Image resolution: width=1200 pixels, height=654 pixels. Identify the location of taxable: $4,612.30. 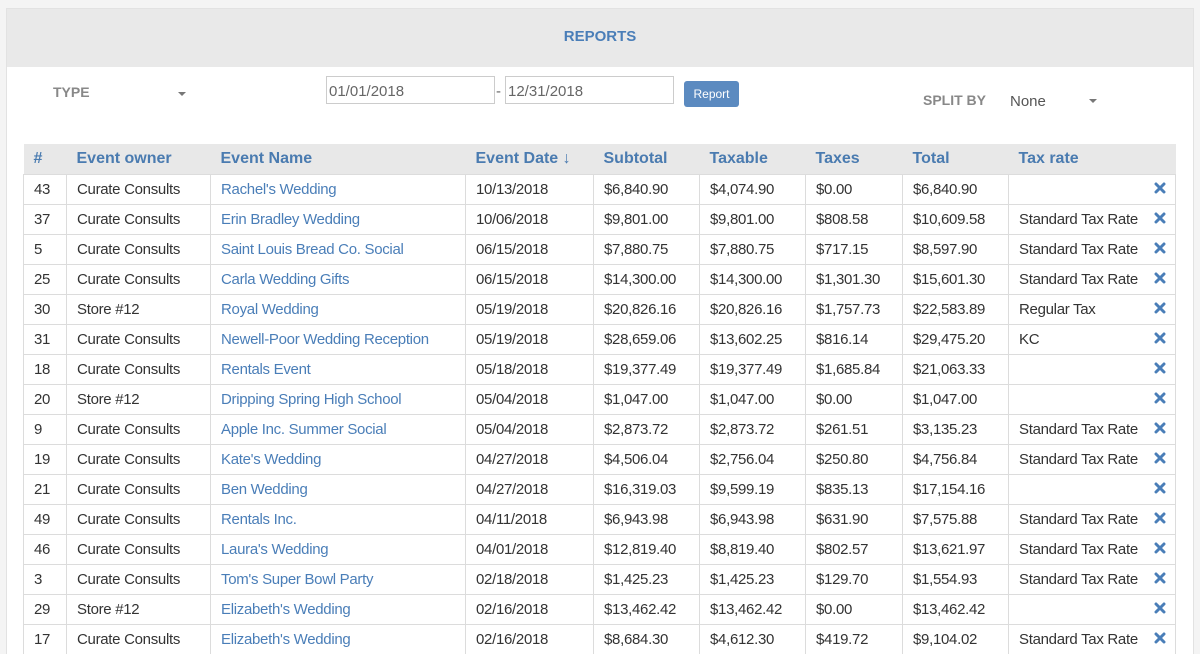
(752, 639).